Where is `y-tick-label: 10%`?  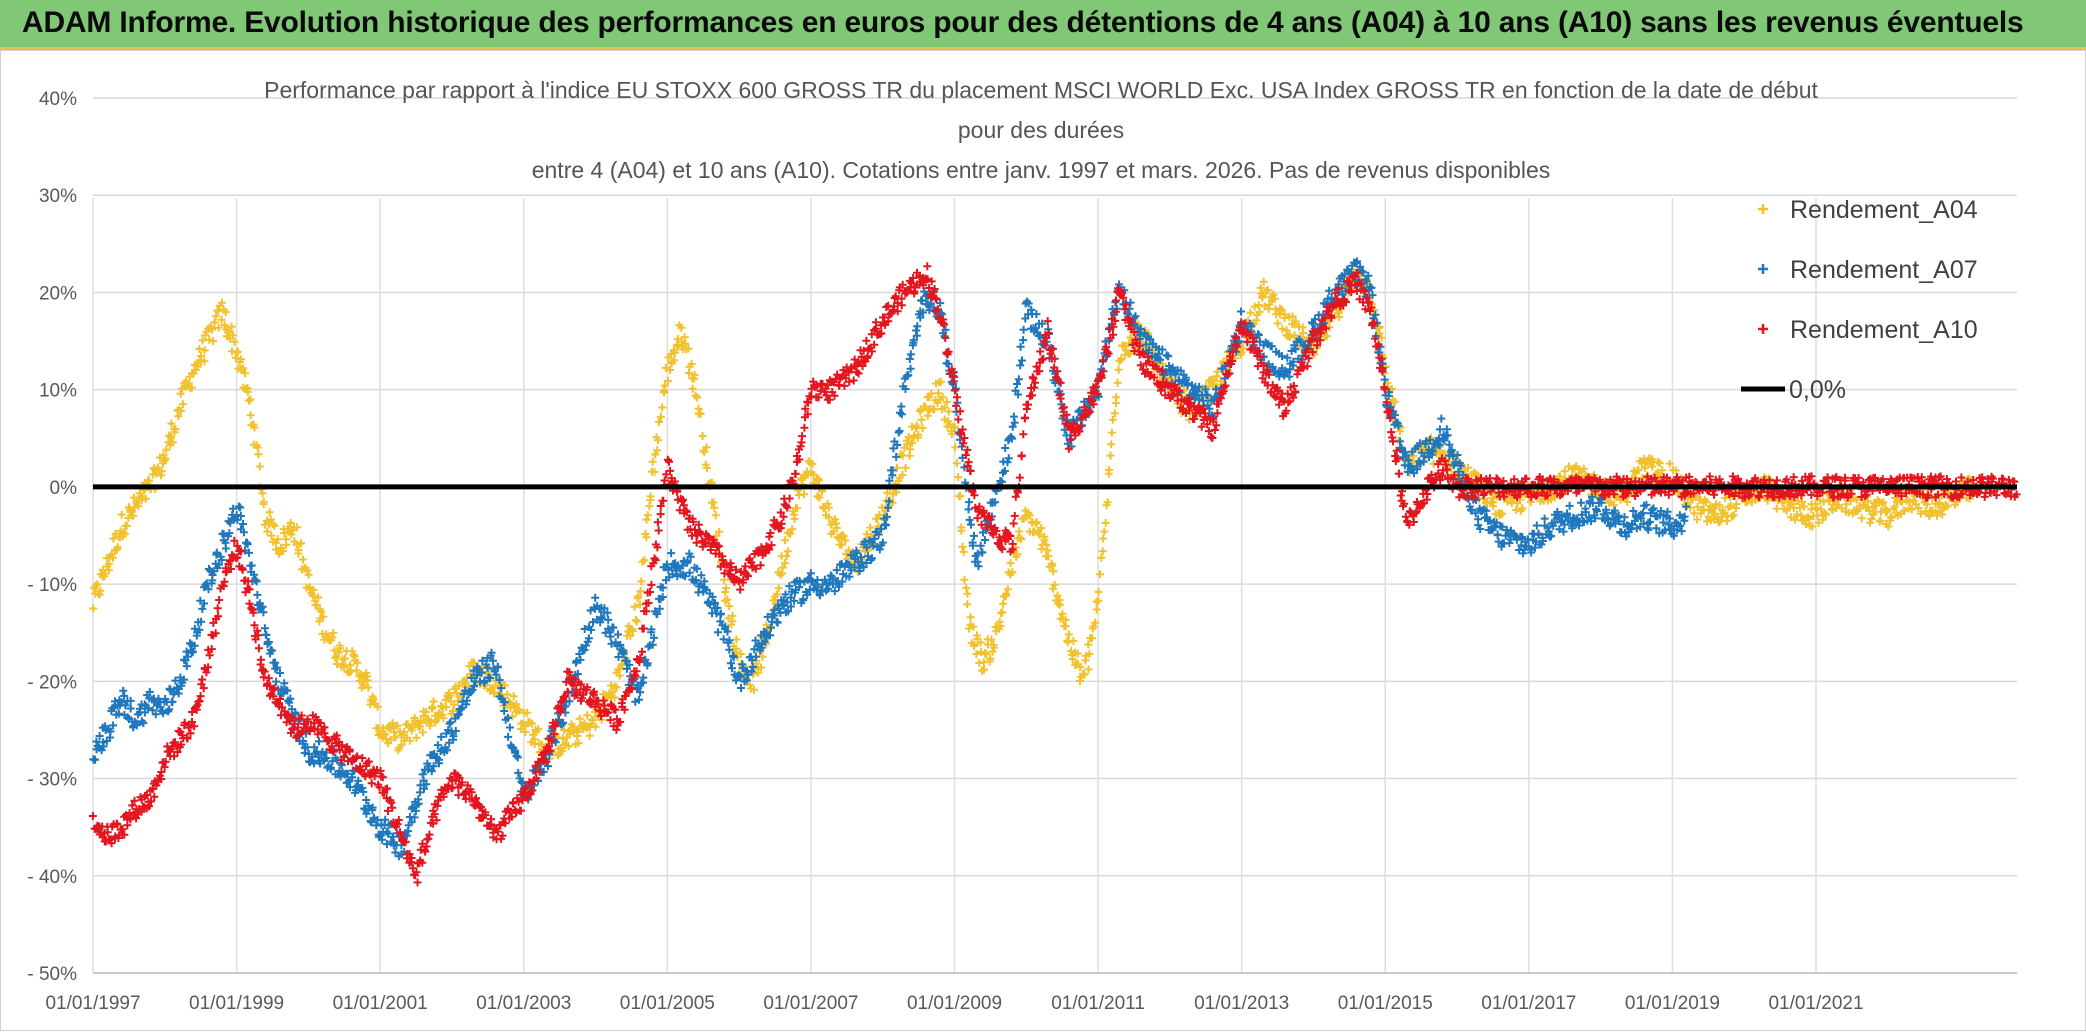
y-tick-label: 10% is located at coordinates (58, 391).